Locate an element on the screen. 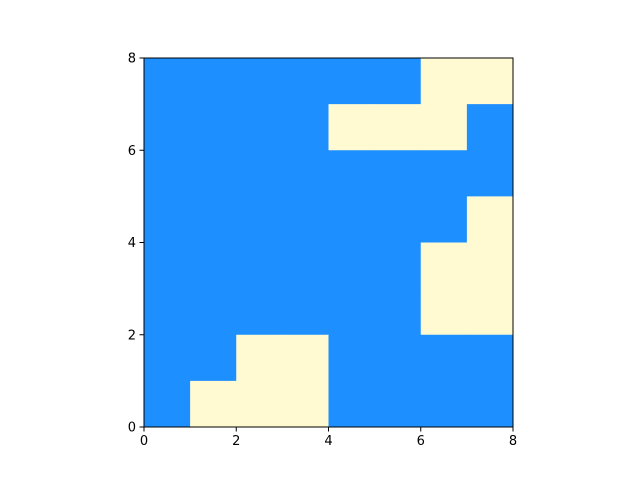 The width and height of the screenshot is (640, 480). x-tick-label: 0 is located at coordinates (144, 441).